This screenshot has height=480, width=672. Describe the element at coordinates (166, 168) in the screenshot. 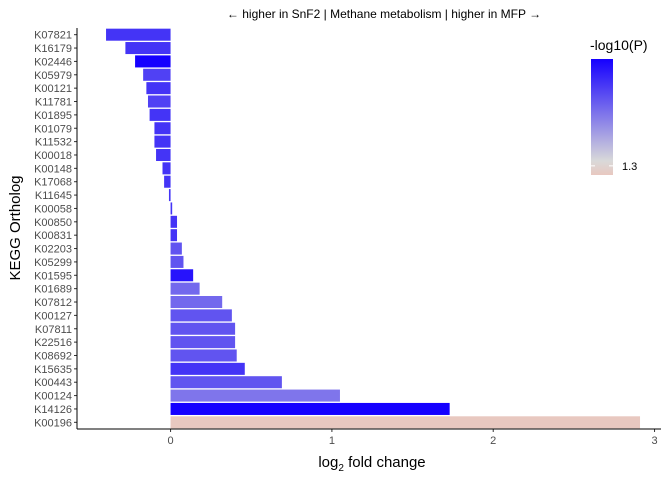

I see `bar-K00148` at that location.